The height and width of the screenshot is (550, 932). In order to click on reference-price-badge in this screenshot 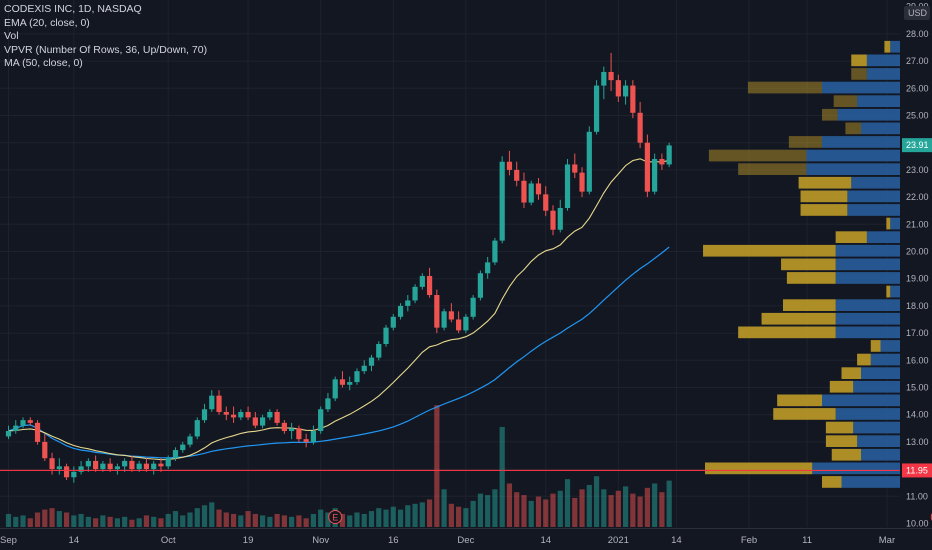, I will do `click(917, 470)`.